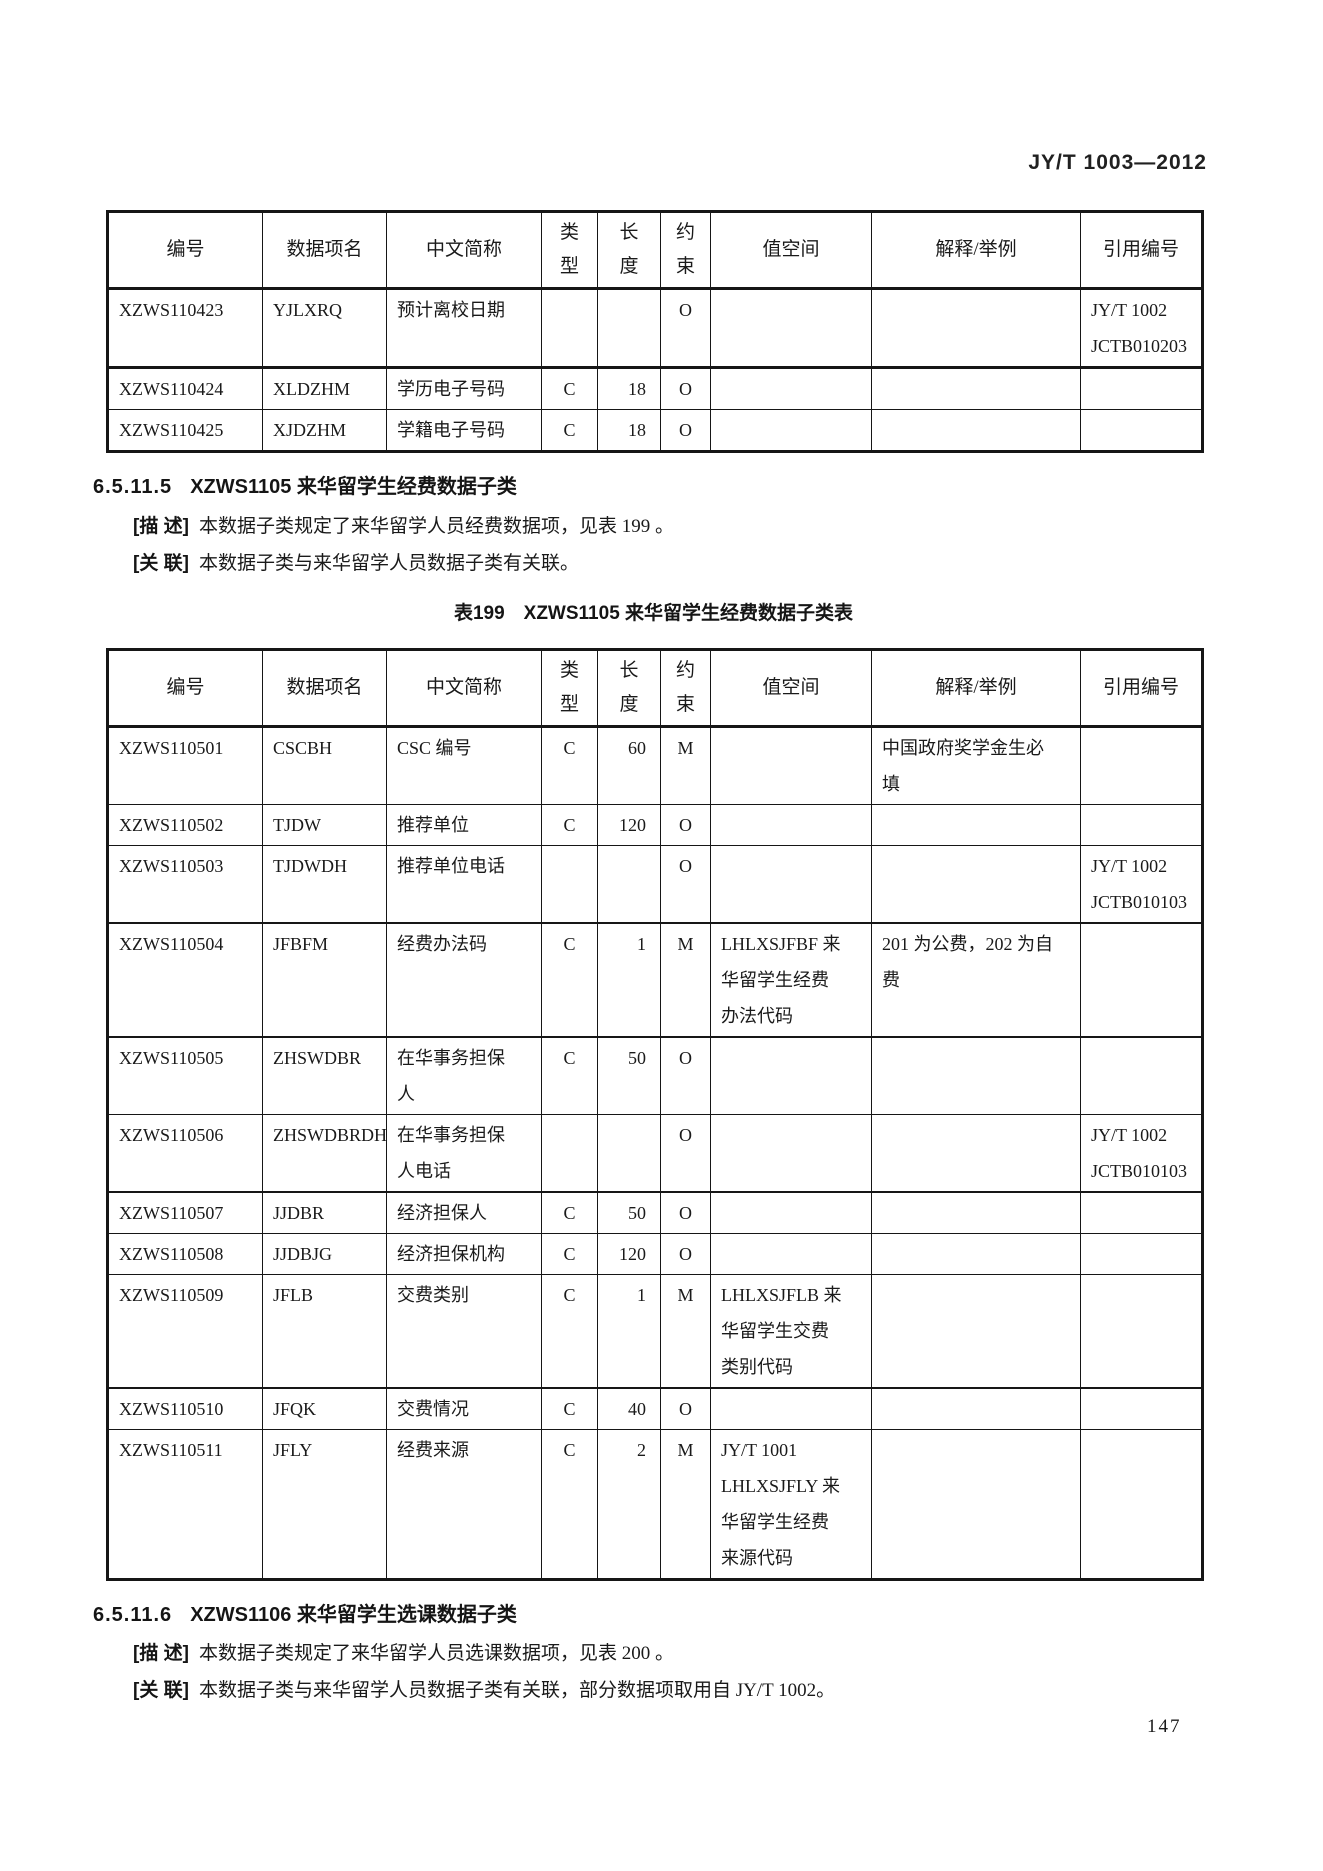  What do you see at coordinates (185, 1075) in the screenshot?
I see `table-cell: XZWS110505` at bounding box center [185, 1075].